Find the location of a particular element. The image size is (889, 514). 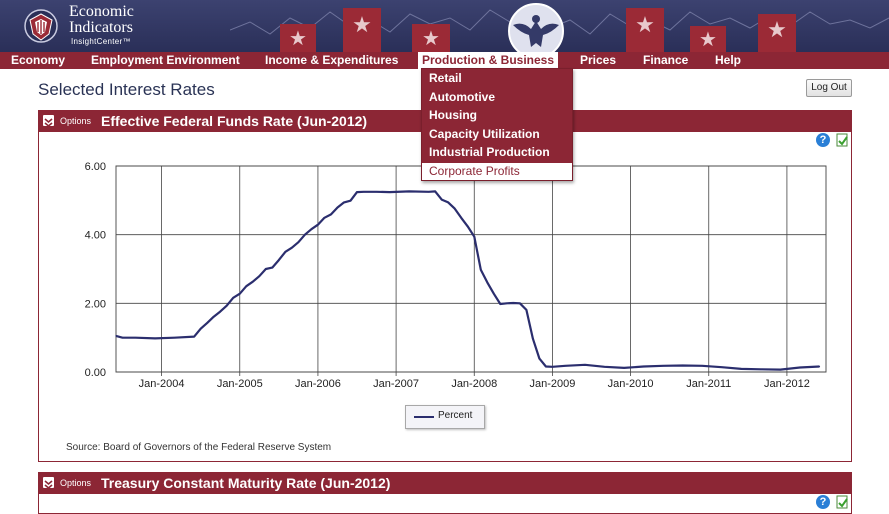

nav-item-employment-environment: Employment Environment is located at coordinates (165, 60).